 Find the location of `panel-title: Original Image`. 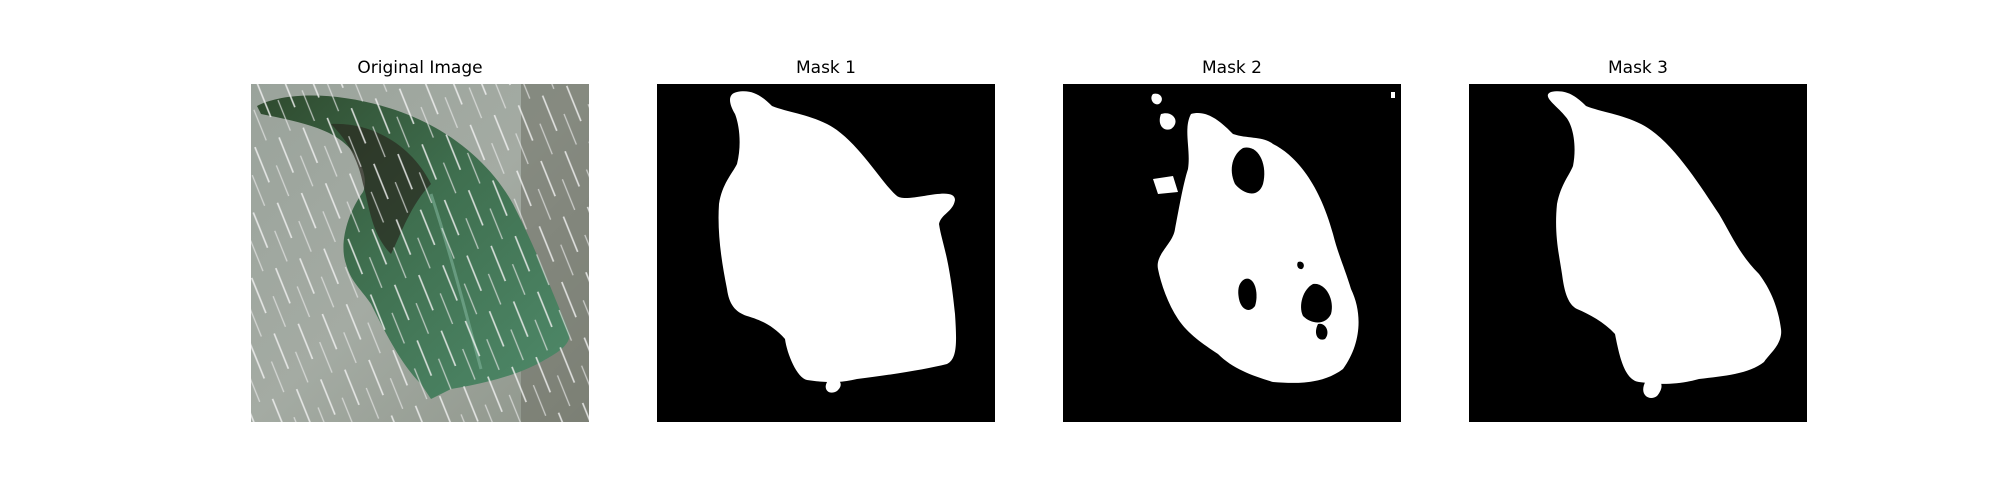

panel-title: Original Image is located at coordinates (420, 68).